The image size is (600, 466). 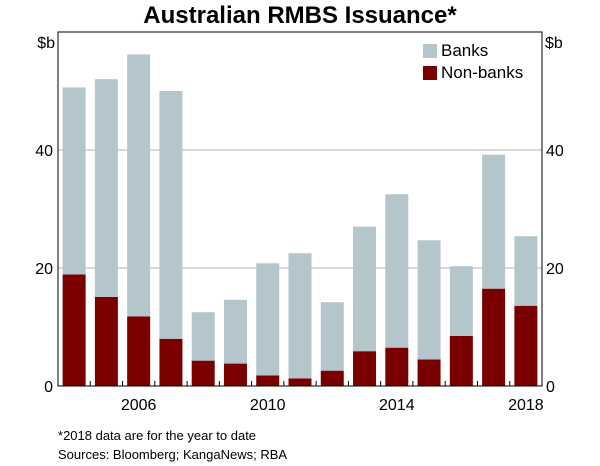 What do you see at coordinates (482, 72) in the screenshot?
I see `legend-label-non-banks: Non-banks` at bounding box center [482, 72].